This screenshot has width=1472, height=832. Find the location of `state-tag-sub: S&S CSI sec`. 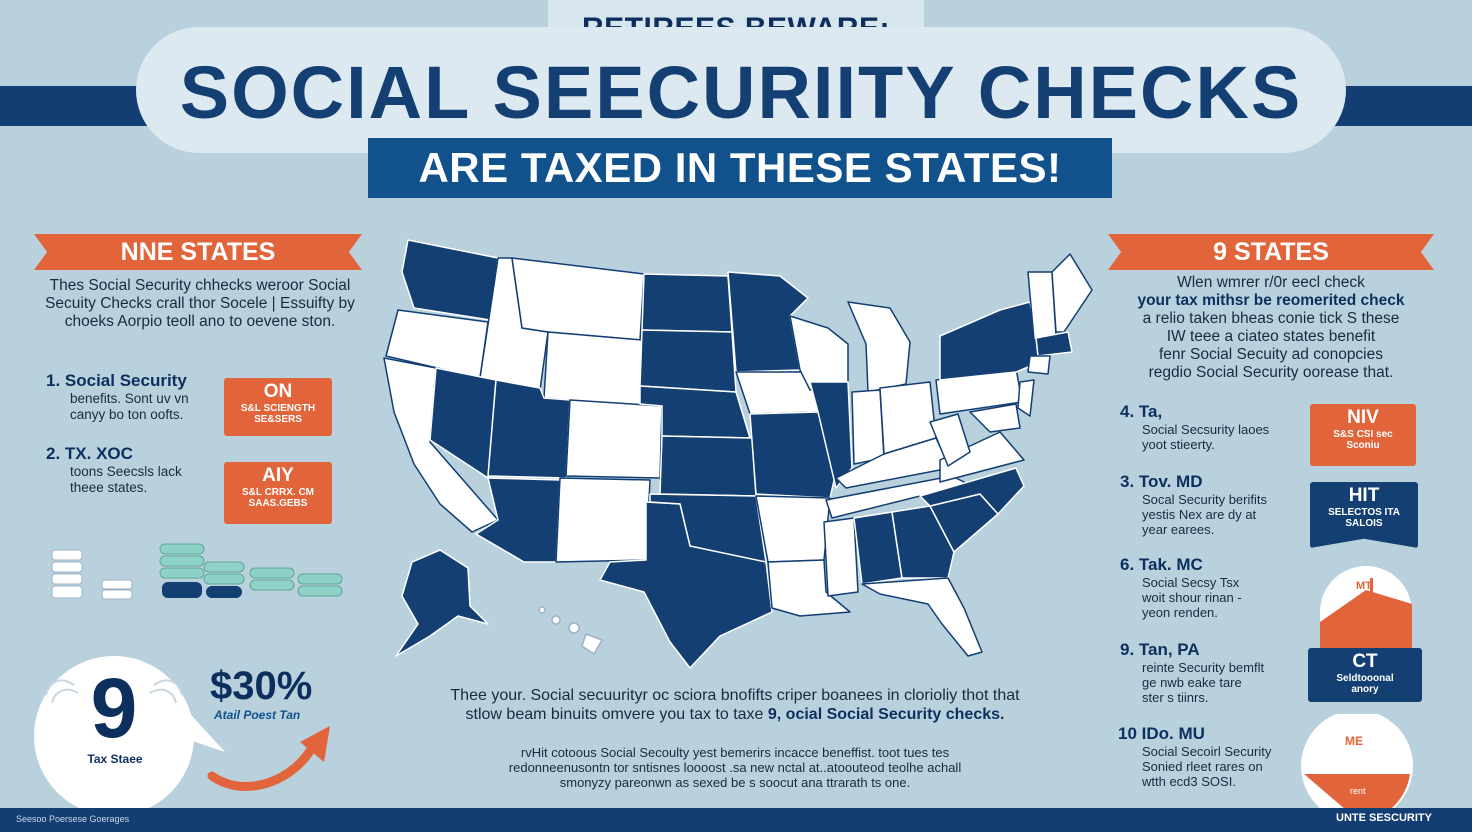

state-tag-sub: S&S CSI sec is located at coordinates (1363, 434).